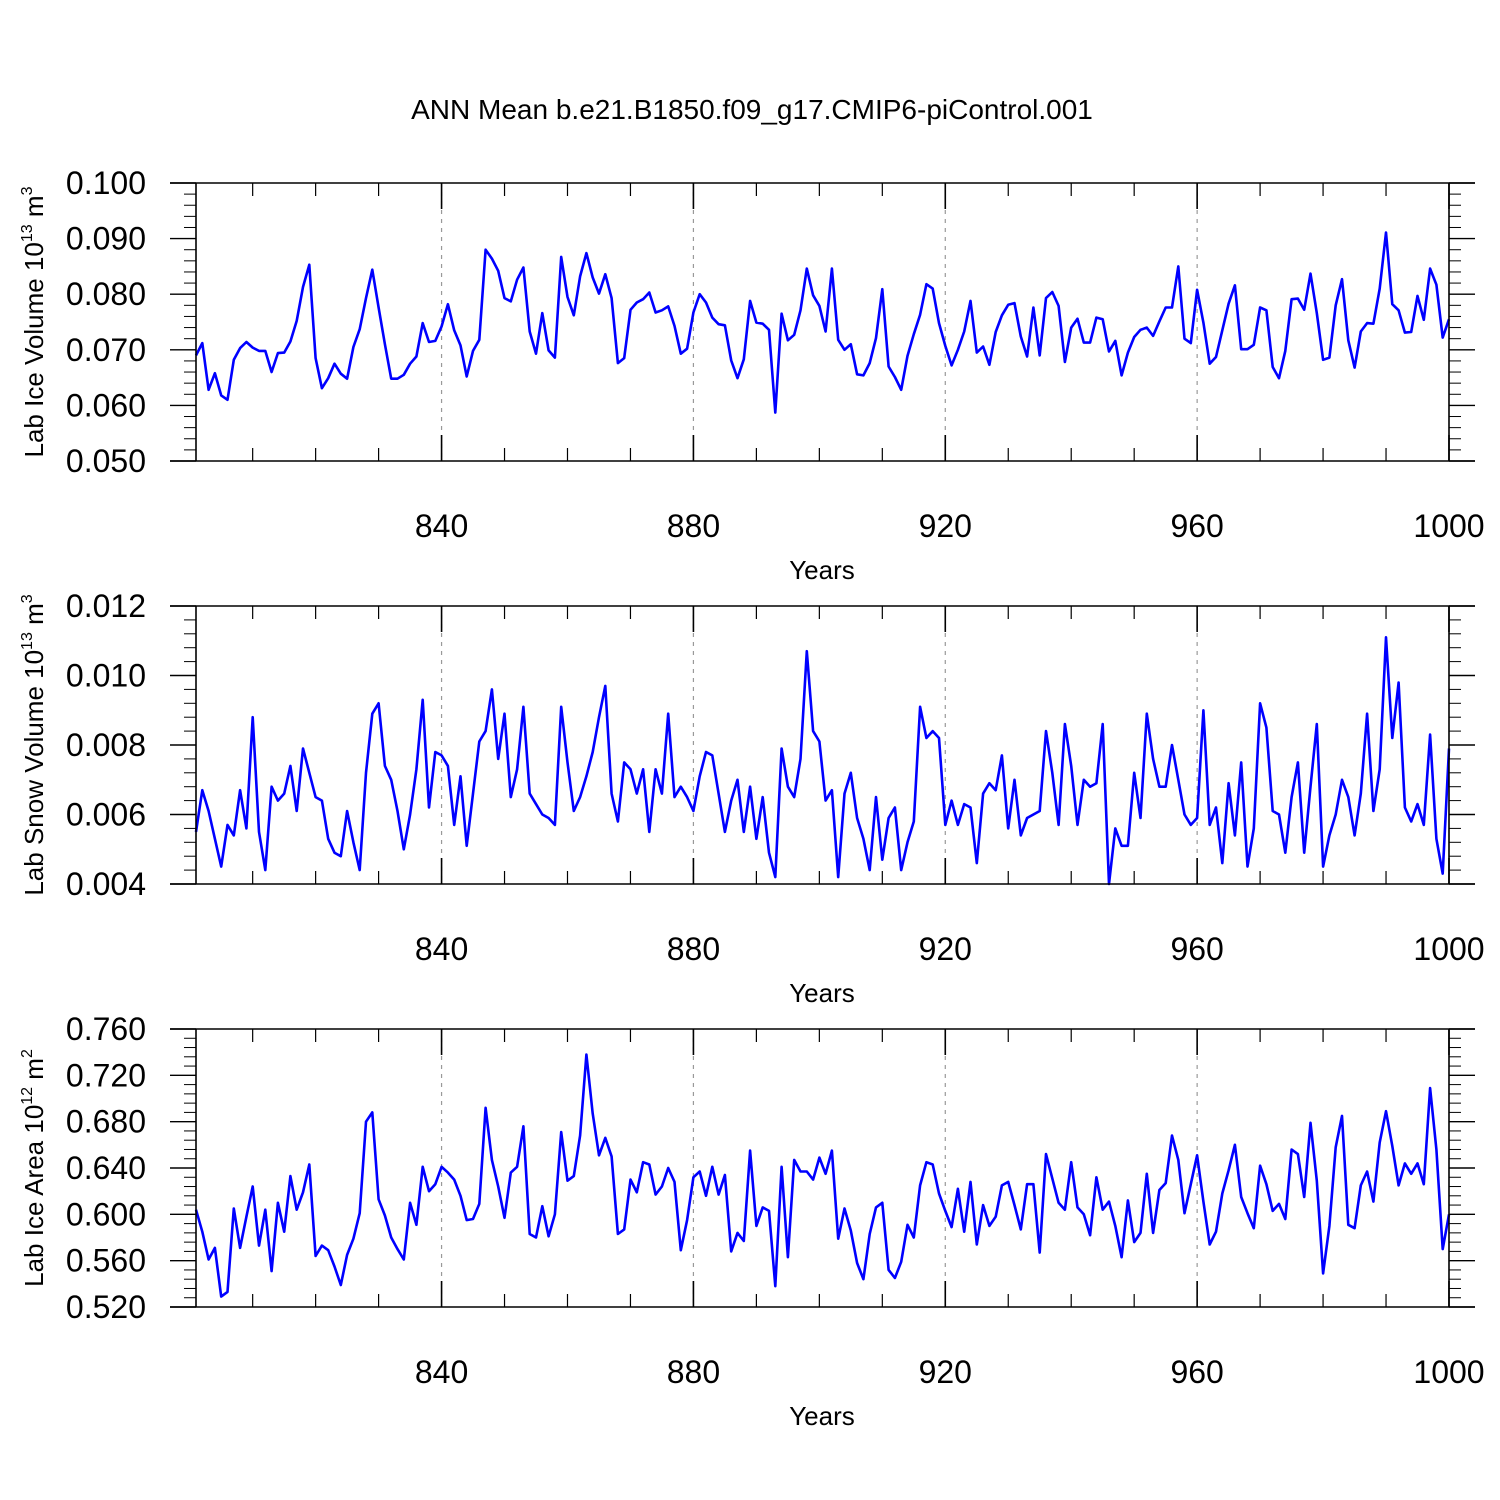  What do you see at coordinates (106, 1122) in the screenshot?
I see `y-tick-label: 0.680` at bounding box center [106, 1122].